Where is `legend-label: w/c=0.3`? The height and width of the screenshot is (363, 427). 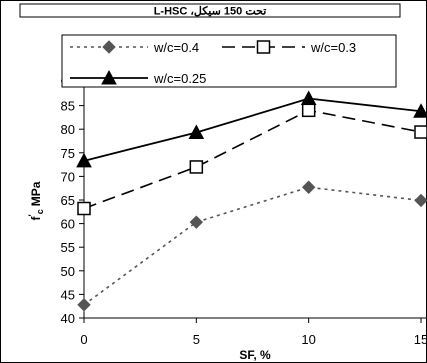 legend-label: w/c=0.3 is located at coordinates (333, 47).